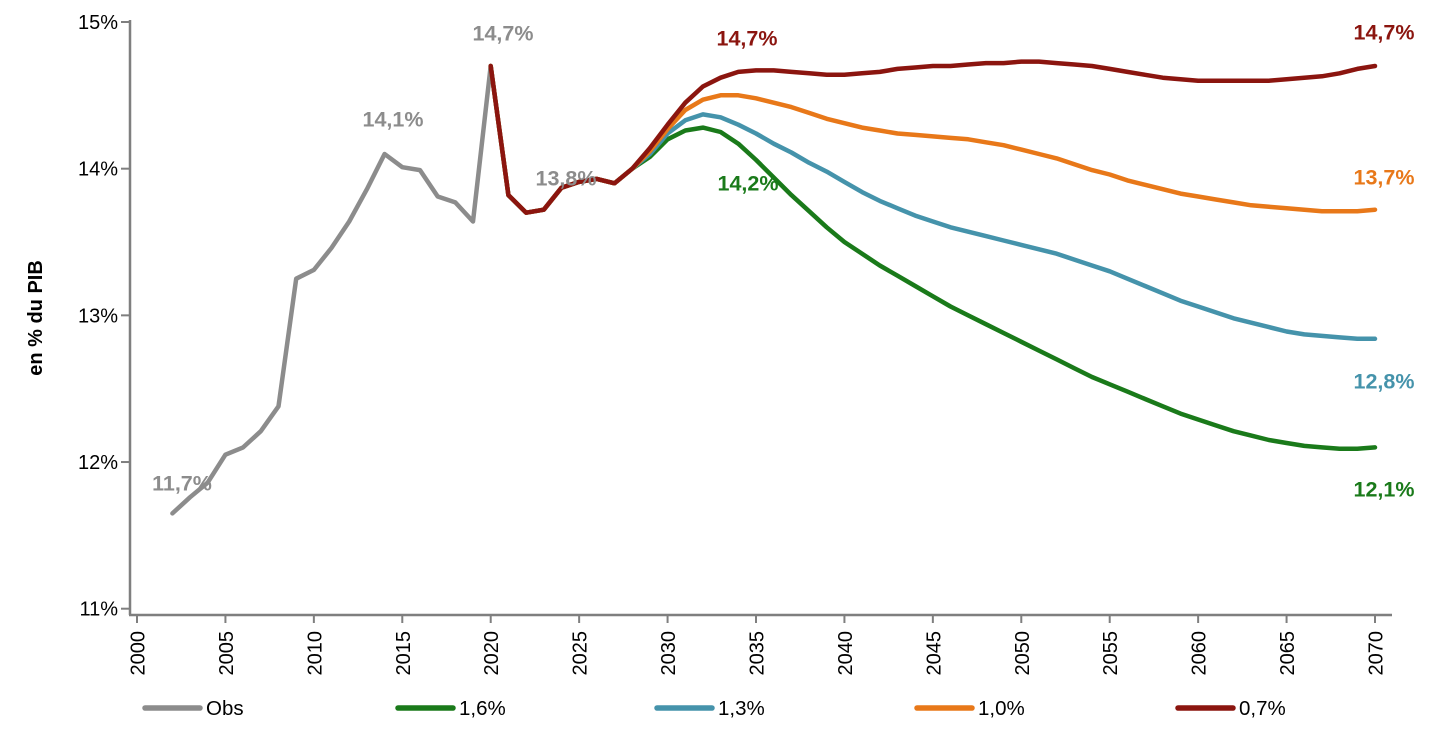  Describe the element at coordinates (404, 653) in the screenshot. I see `x-tick-label: 2015` at that location.